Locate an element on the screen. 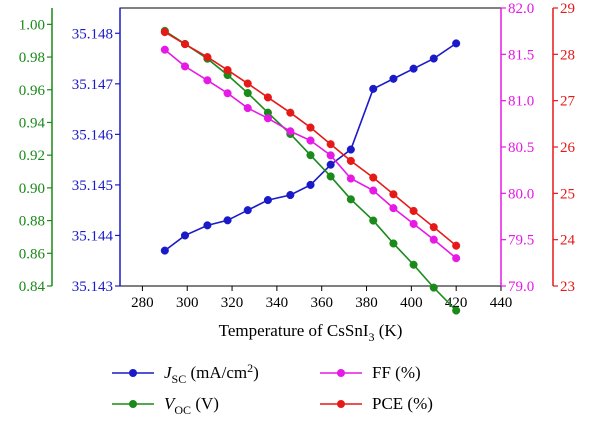 The height and width of the screenshot is (421, 600). y-tick-label-voc: 0.84 is located at coordinates (32, 287).